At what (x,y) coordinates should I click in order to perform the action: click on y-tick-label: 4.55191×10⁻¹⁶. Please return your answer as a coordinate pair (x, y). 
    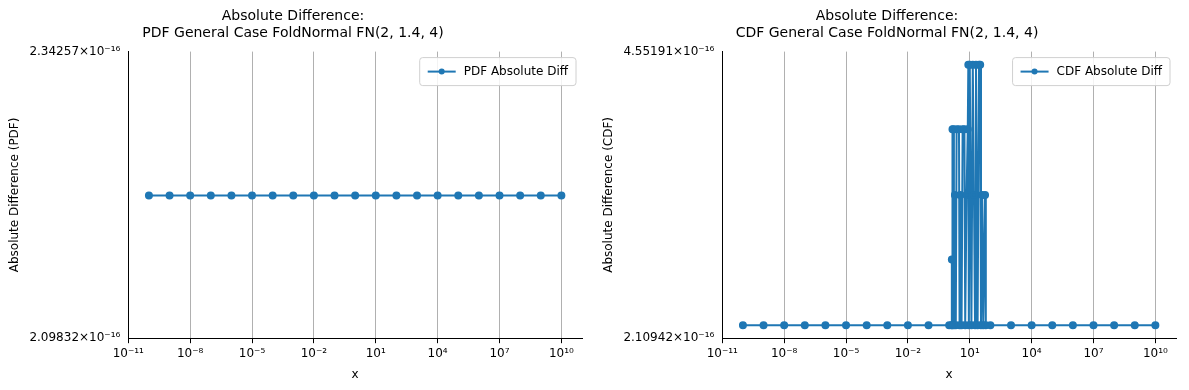
    Looking at the image, I should click on (669, 50).